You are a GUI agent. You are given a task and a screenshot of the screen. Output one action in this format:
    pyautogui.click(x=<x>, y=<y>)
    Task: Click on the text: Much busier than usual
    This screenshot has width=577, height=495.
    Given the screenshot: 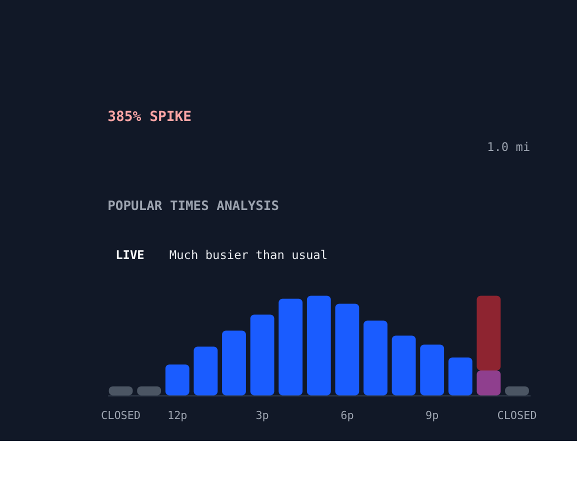 What is the action you would take?
    pyautogui.click(x=248, y=255)
    